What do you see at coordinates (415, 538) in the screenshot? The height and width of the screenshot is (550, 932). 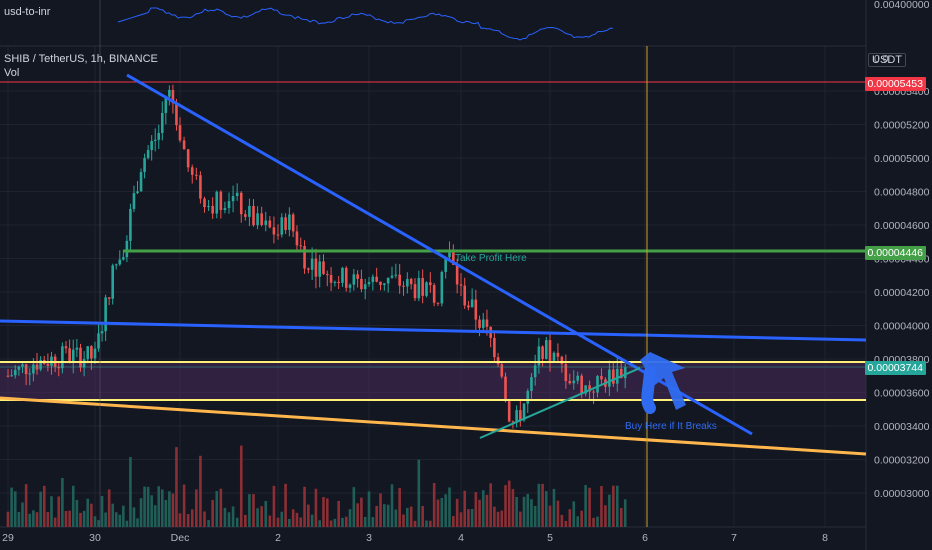 I see `time-axis: 29 30 Dec 2 3 4 5 6 7 8` at bounding box center [415, 538].